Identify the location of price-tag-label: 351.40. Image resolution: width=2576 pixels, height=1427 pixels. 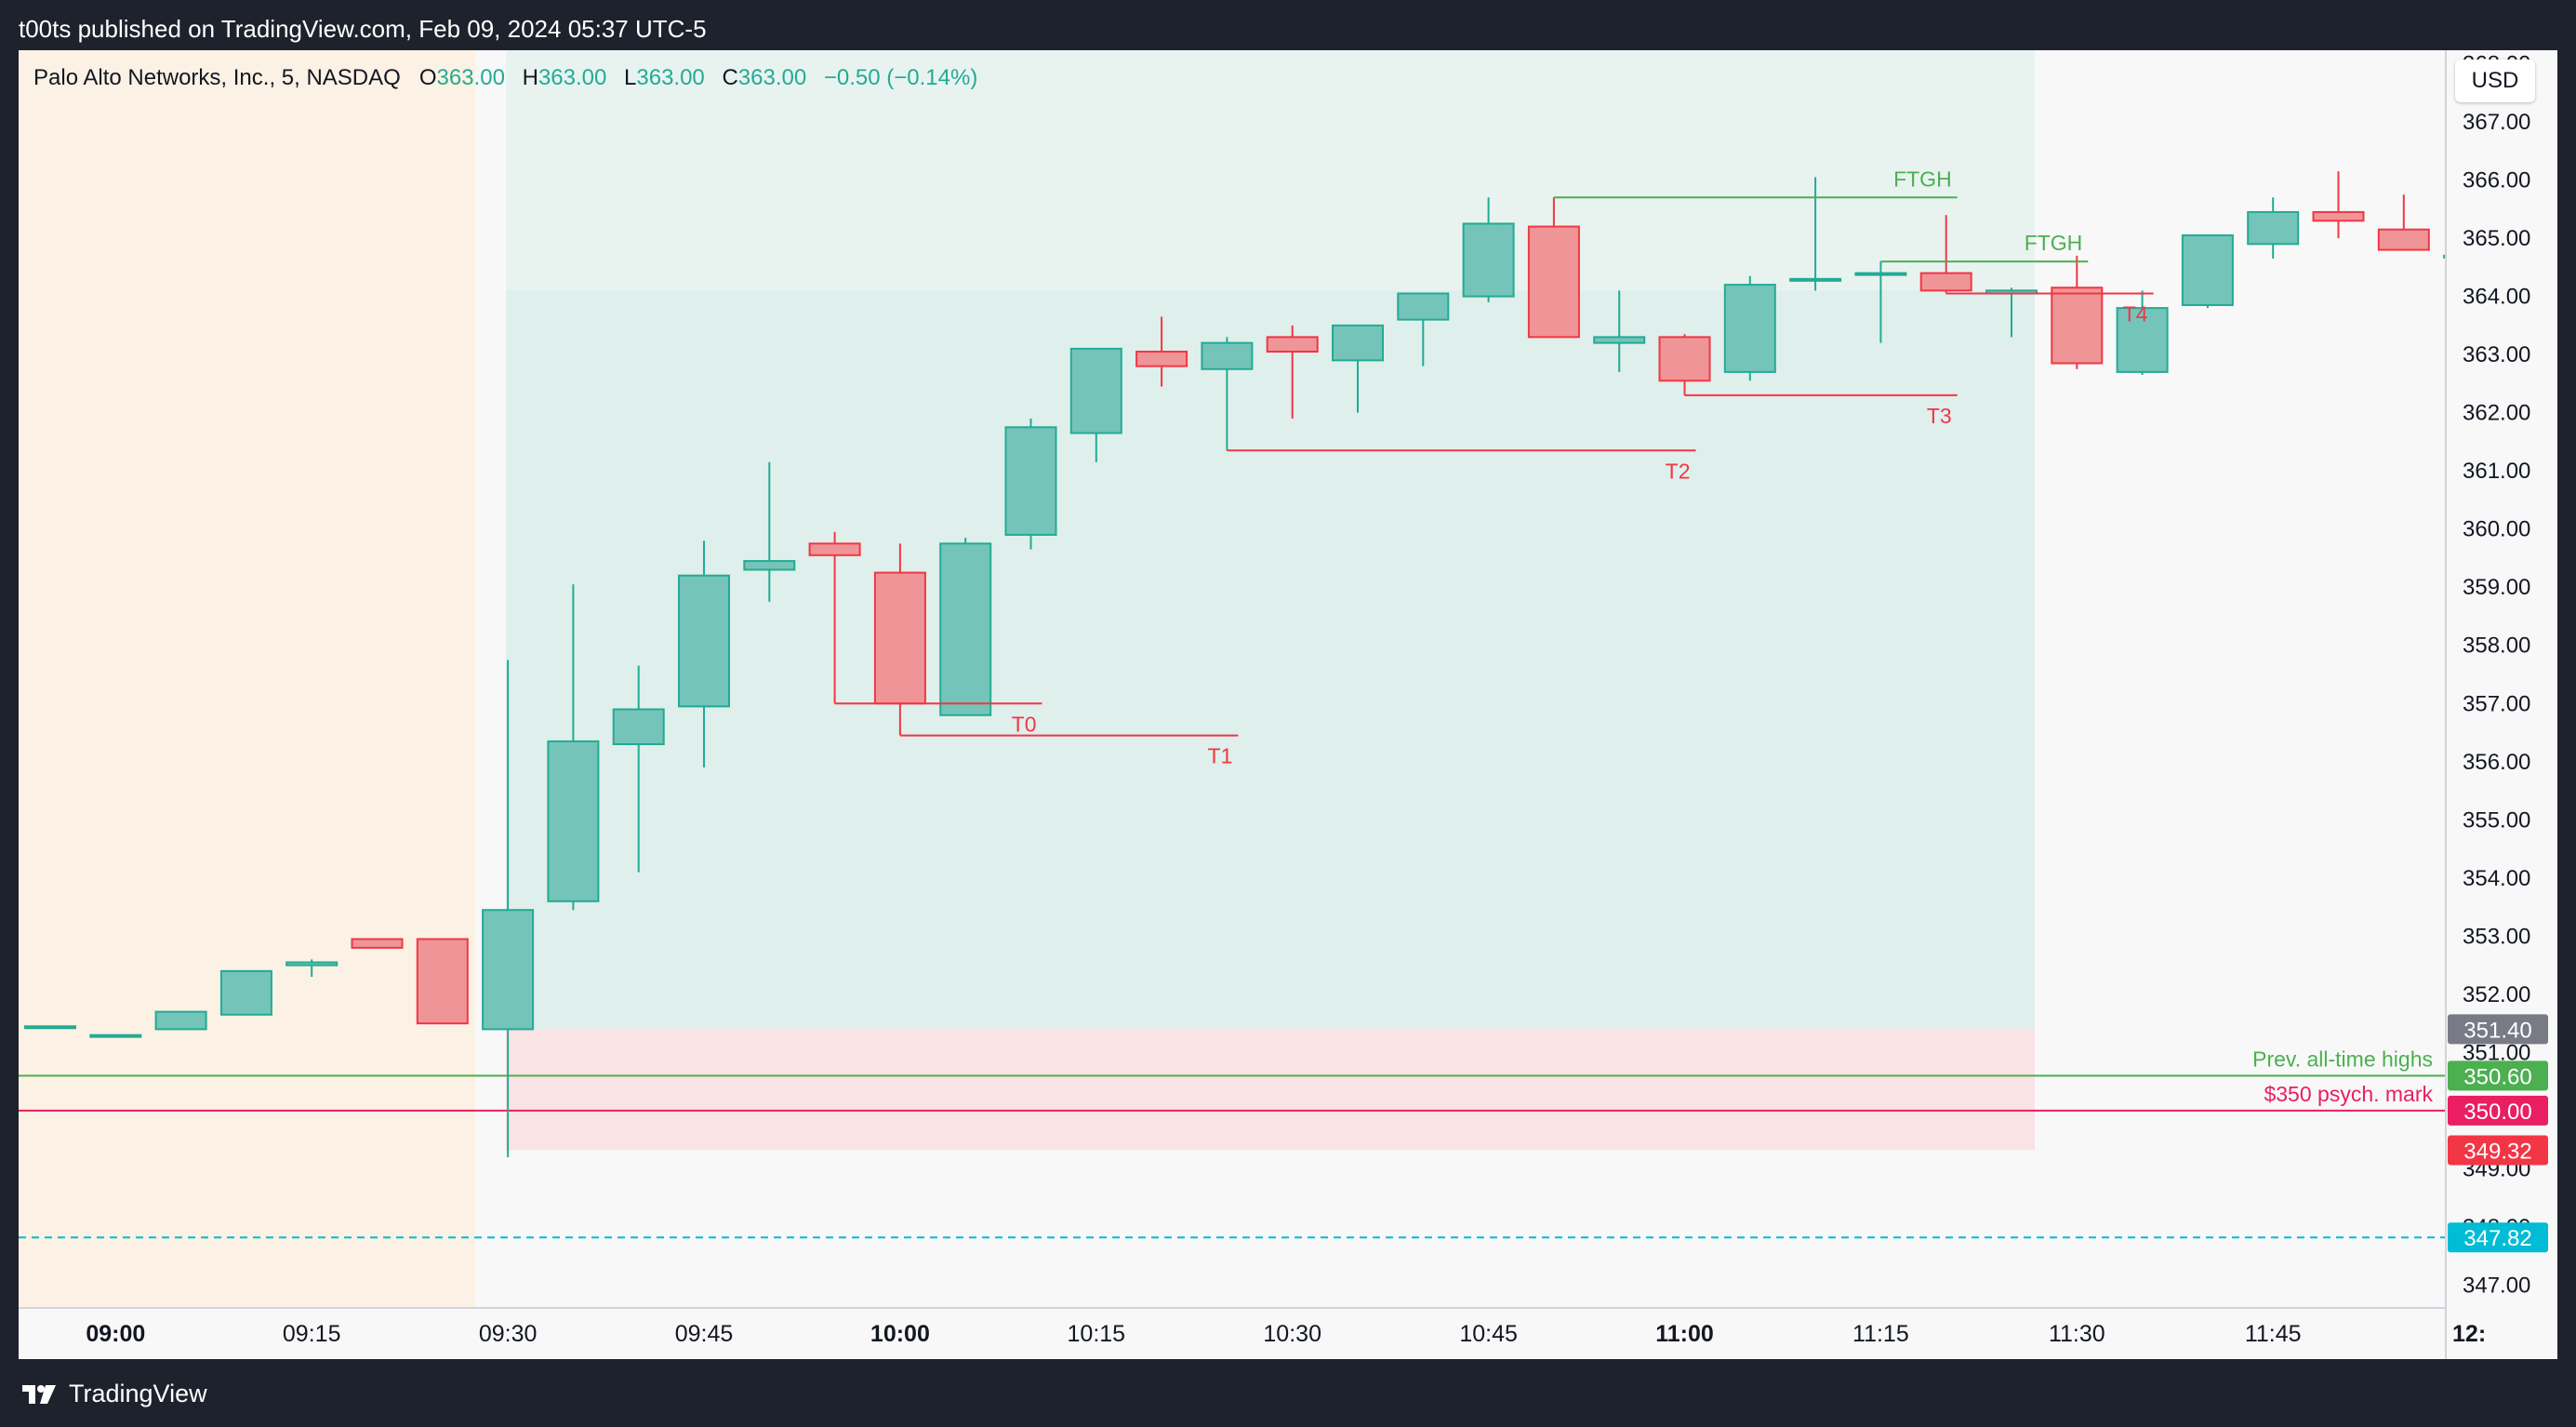
(2497, 1030).